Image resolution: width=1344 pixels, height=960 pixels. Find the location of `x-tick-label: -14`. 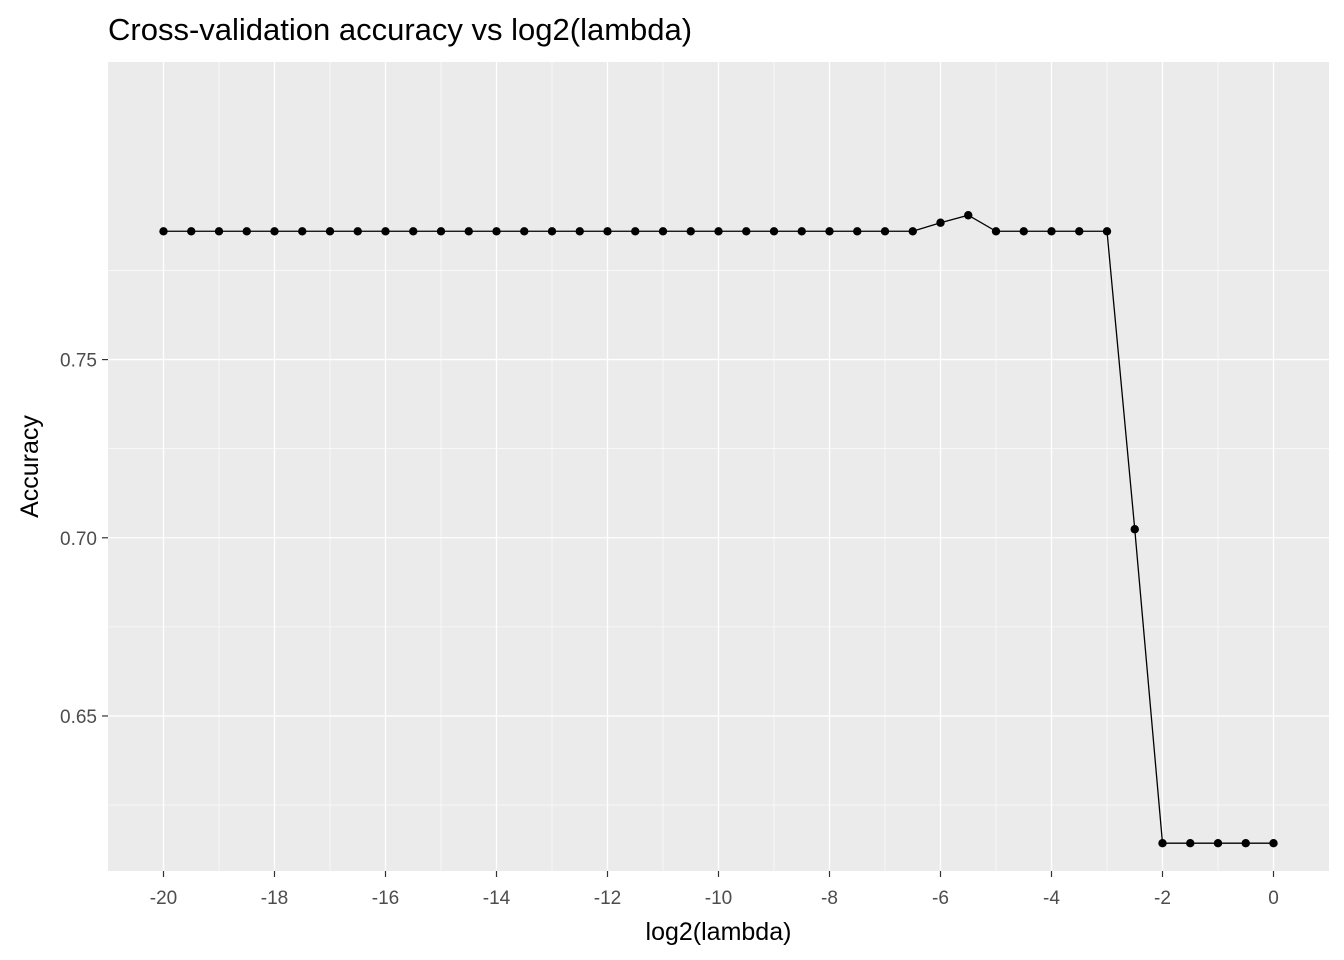

x-tick-label: -14 is located at coordinates (497, 898).